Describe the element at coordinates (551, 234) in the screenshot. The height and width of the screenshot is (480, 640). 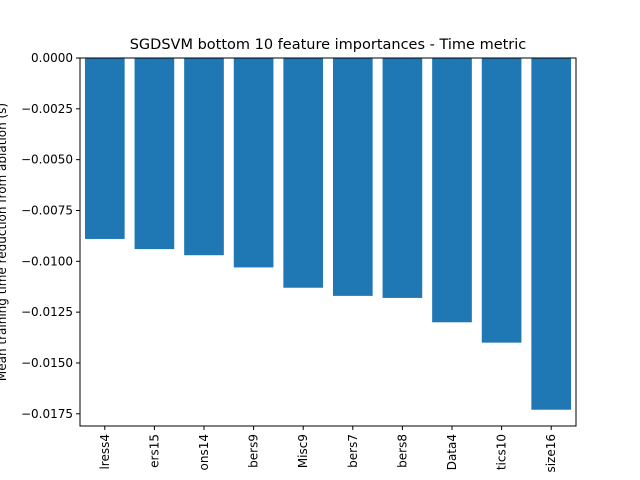
I see `bar-size16` at that location.